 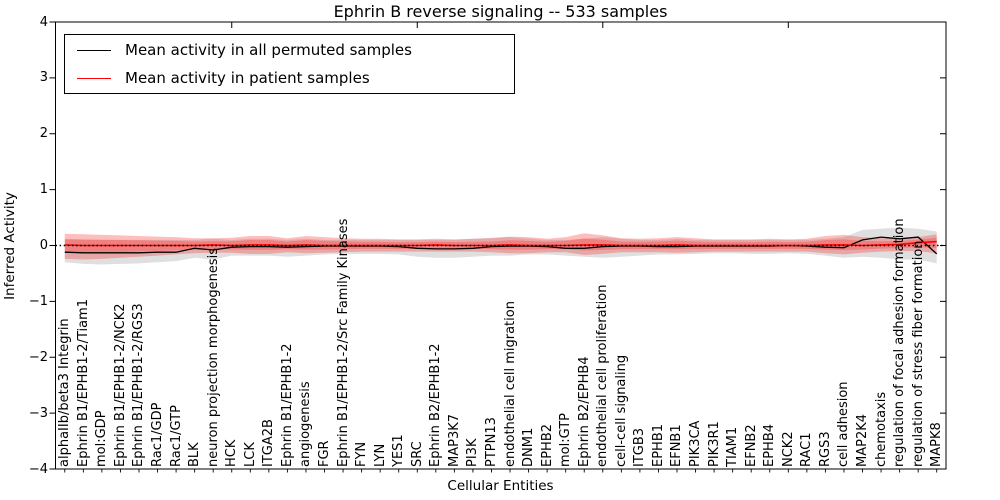 What do you see at coordinates (158, 434) in the screenshot?
I see `category-label: Rac1/GDP` at bounding box center [158, 434].